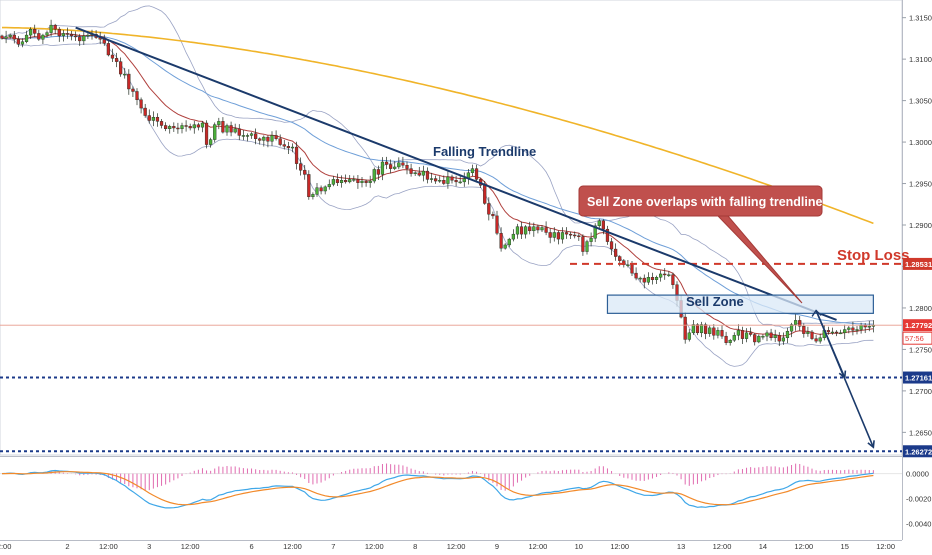  Describe the element at coordinates (918, 378) in the screenshot. I see `target-1-badge-text: 1.27161` at that location.